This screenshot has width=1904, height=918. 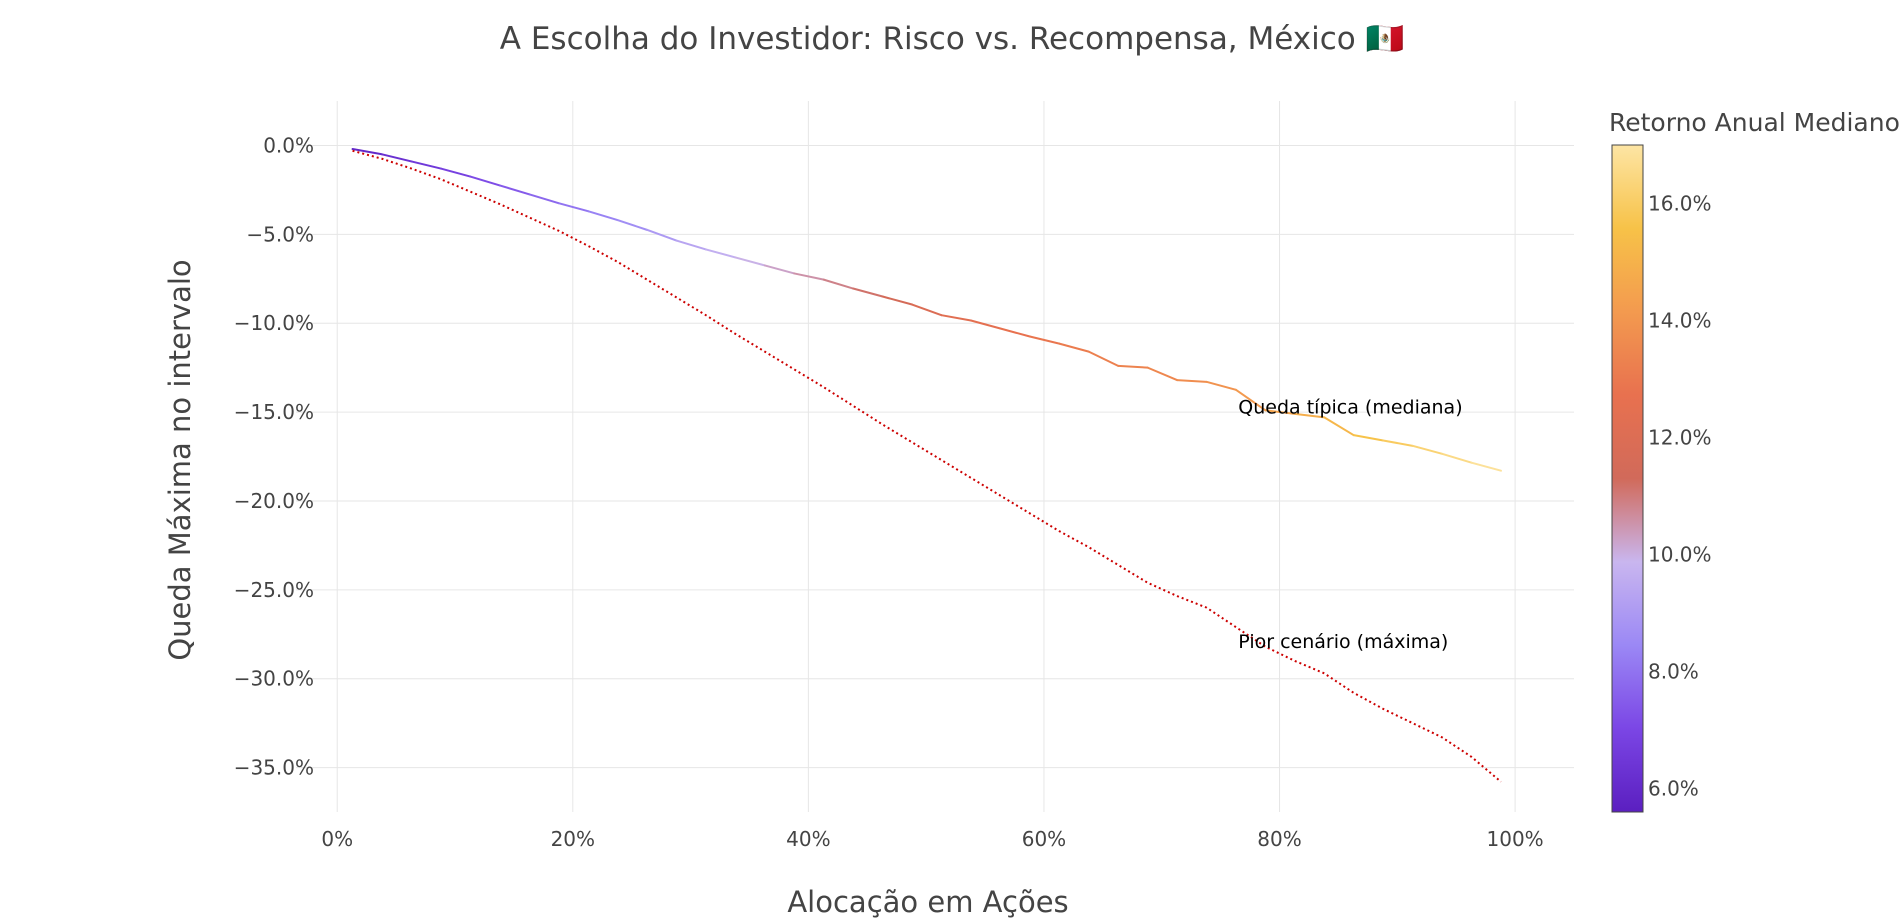 I want to click on colorbar-tick-label: 8.0%, so click(x=1673, y=672).